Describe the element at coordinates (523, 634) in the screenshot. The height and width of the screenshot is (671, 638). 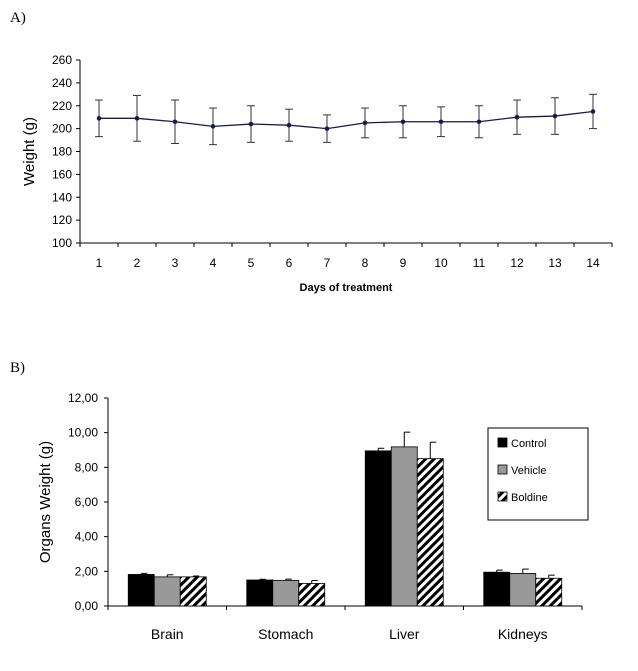
I see `chart-b-category-label: Kidneys` at that location.